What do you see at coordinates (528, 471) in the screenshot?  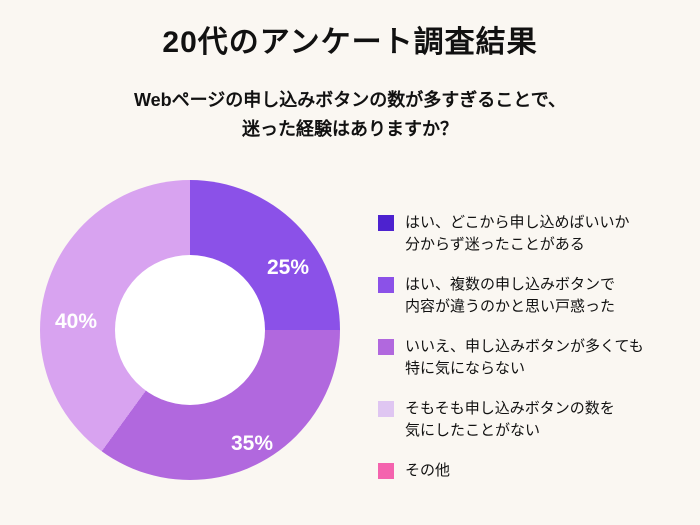 I see `legend-item: その他` at bounding box center [528, 471].